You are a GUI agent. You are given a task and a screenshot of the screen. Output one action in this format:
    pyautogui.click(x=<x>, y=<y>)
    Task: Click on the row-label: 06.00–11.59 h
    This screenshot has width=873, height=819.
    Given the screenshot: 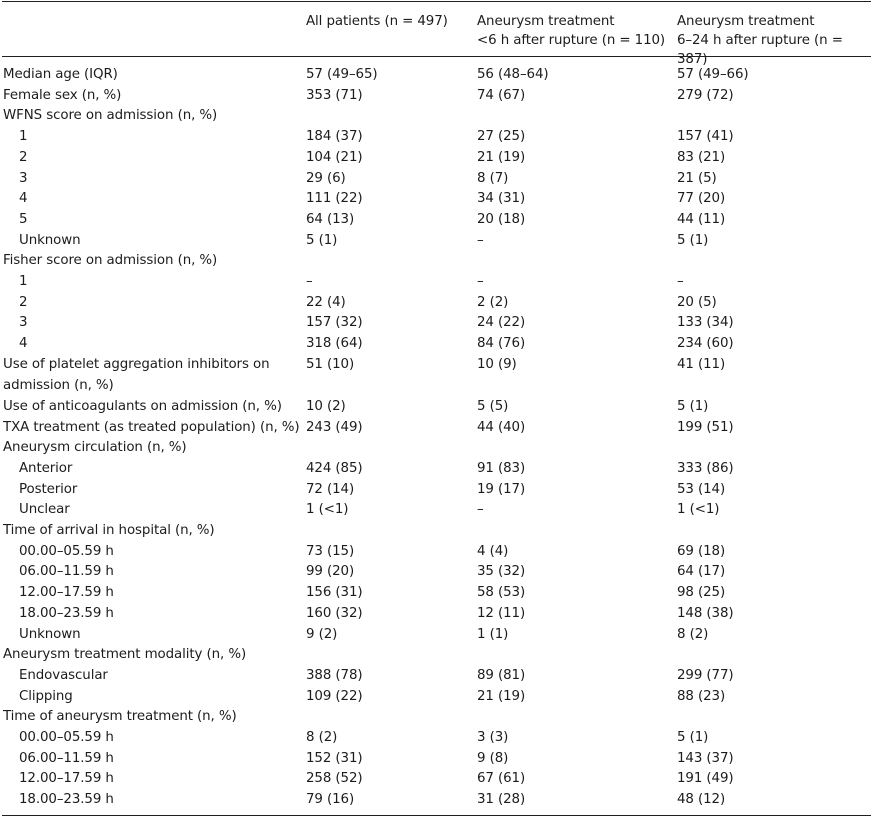 What is the action you would take?
    pyautogui.click(x=66, y=758)
    